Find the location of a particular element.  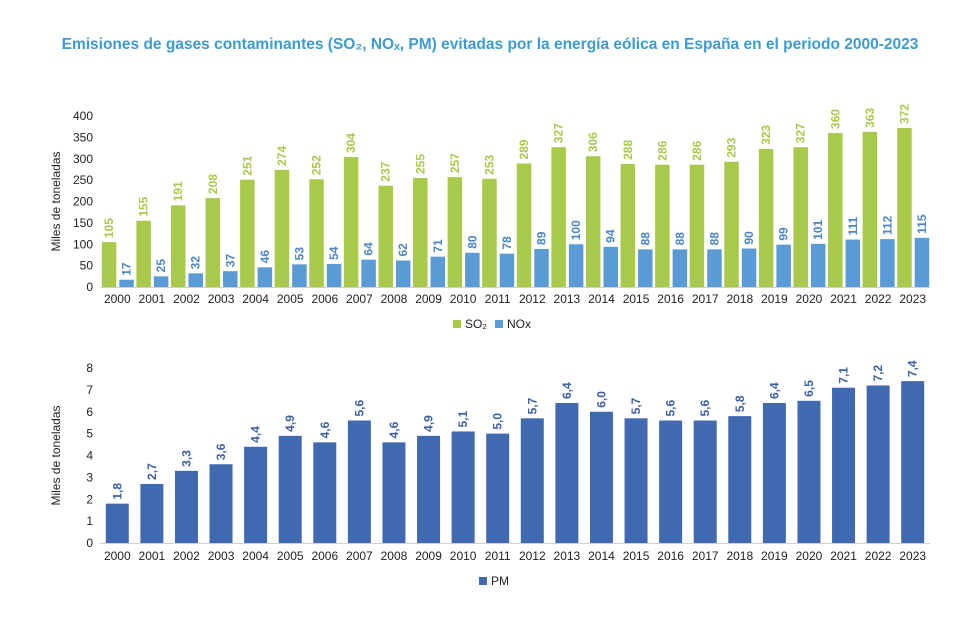

x-tick-label: 2012 is located at coordinates (532, 556).